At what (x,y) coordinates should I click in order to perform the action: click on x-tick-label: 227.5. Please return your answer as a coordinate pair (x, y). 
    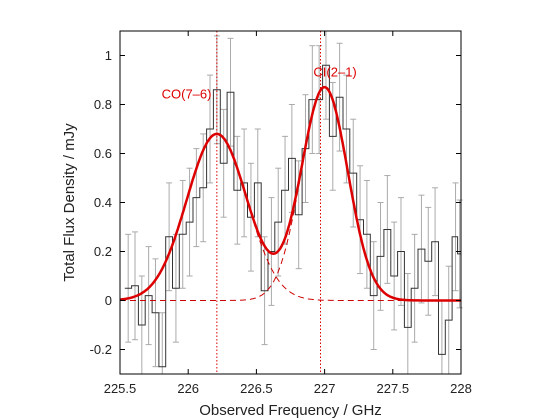
    Looking at the image, I should click on (393, 388).